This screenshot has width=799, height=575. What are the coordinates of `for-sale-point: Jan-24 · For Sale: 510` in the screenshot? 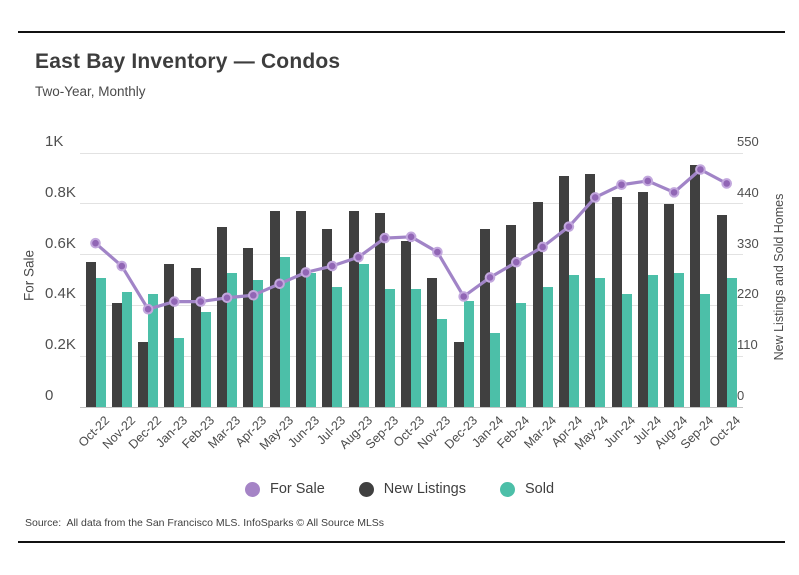 It's located at (490, 277).